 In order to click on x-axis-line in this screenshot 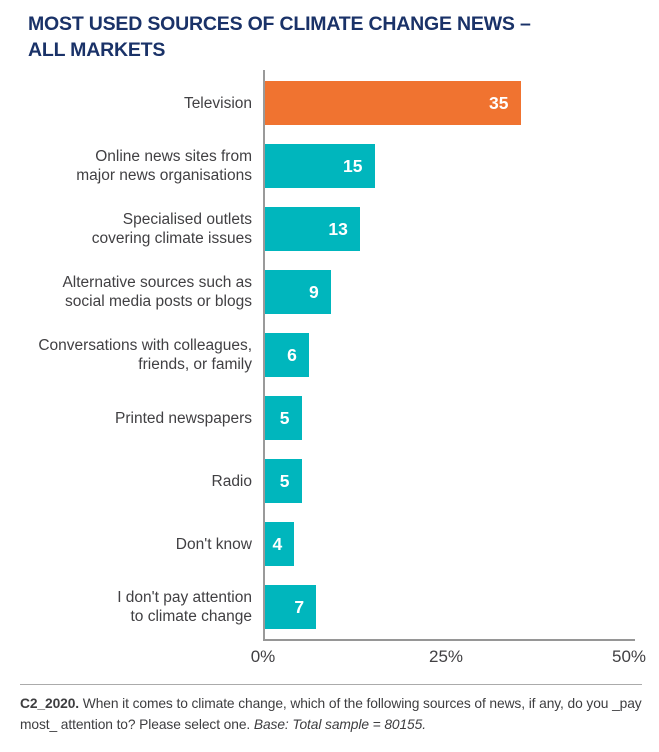, I will do `click(449, 639)`.